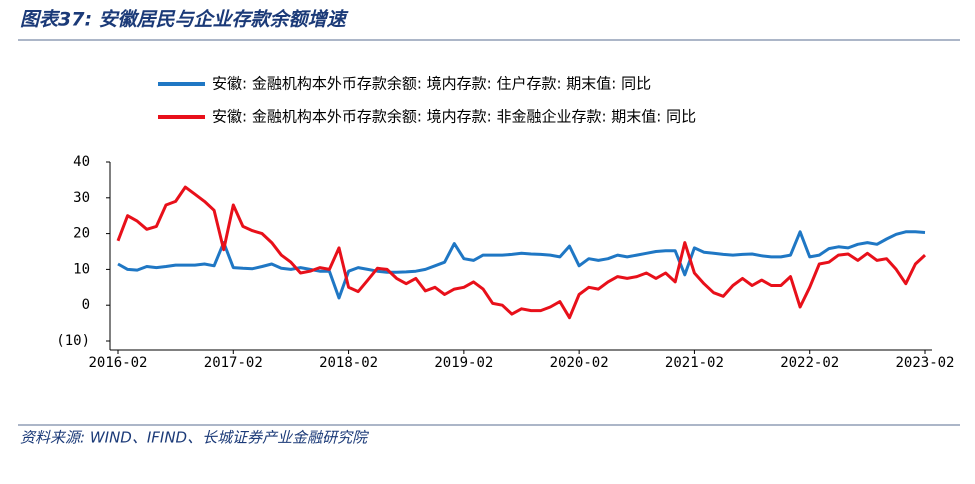 The width and height of the screenshot is (975, 484). I want to click on y-tick-label: (10), so click(73, 341).